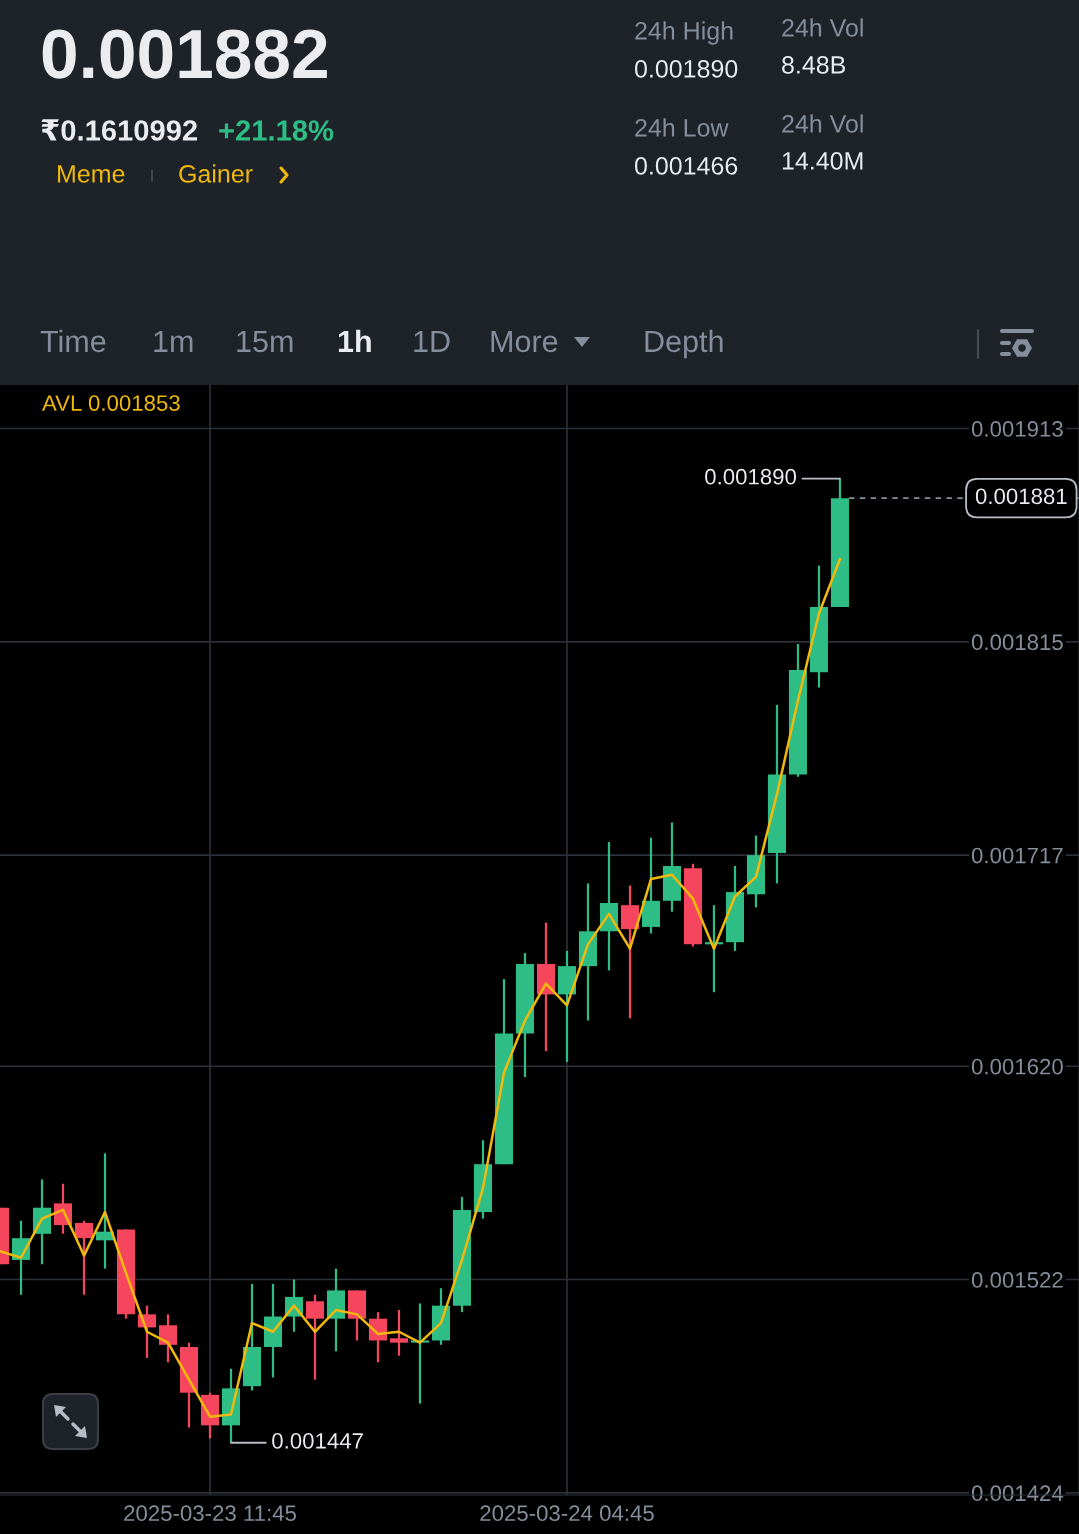 The width and height of the screenshot is (1079, 1534). Describe the element at coordinates (684, 344) in the screenshot. I see `text: Depth` at that location.